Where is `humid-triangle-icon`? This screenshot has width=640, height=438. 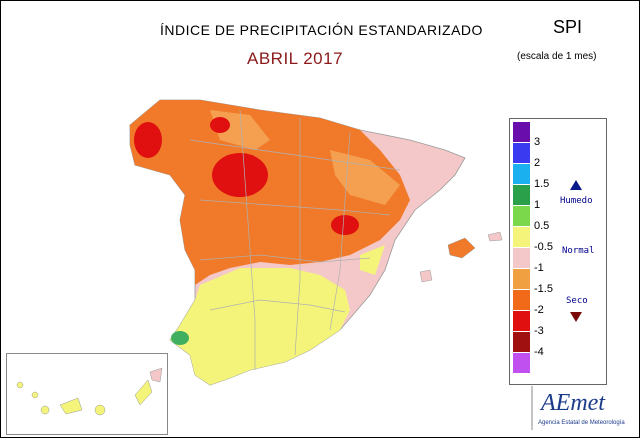
humid-triangle-icon is located at coordinates (576, 185).